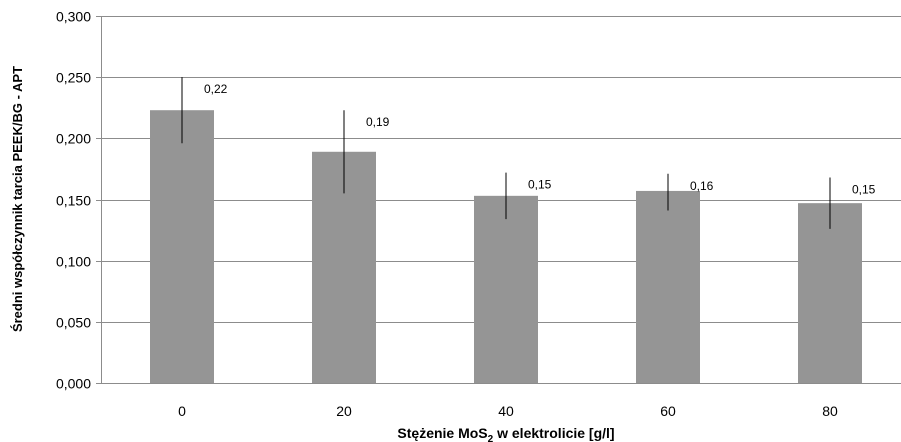  Describe the element at coordinates (553, 433) in the screenshot. I see `x-axis-title-suffix: w elektrolicie [g/l]` at that location.